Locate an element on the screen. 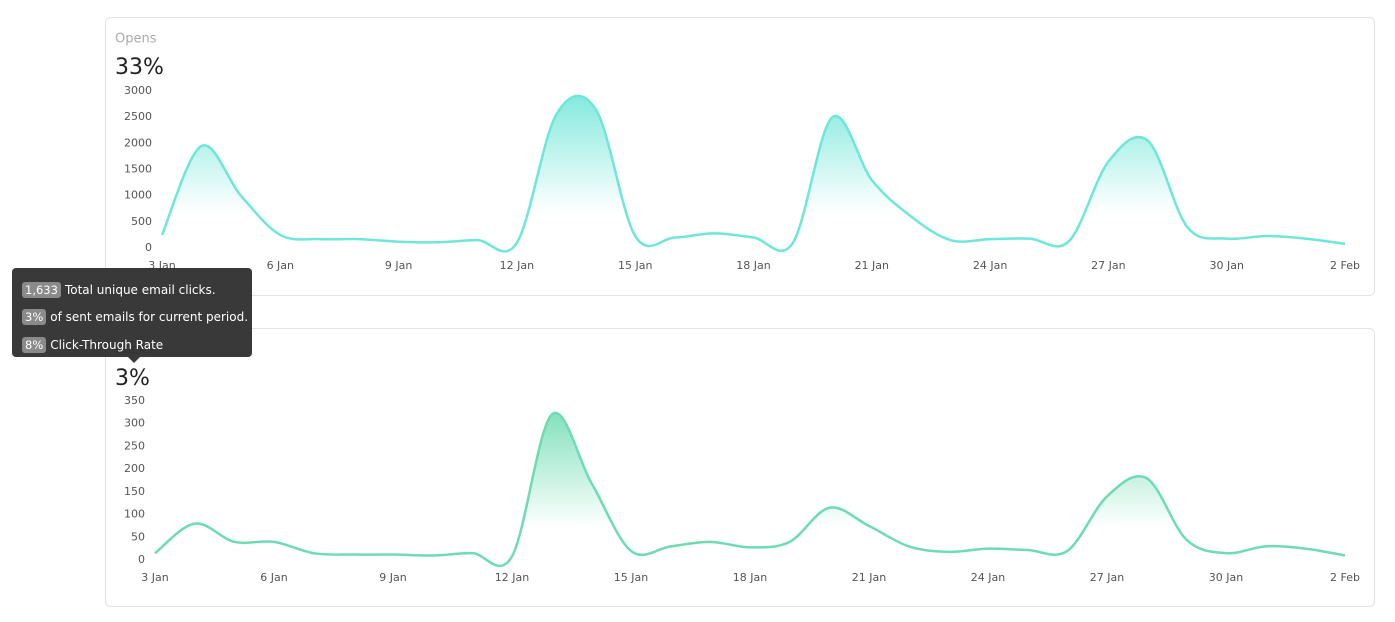 Image resolution: width=1395 pixels, height=622 pixels. y-tick-label: 100 is located at coordinates (134, 514).